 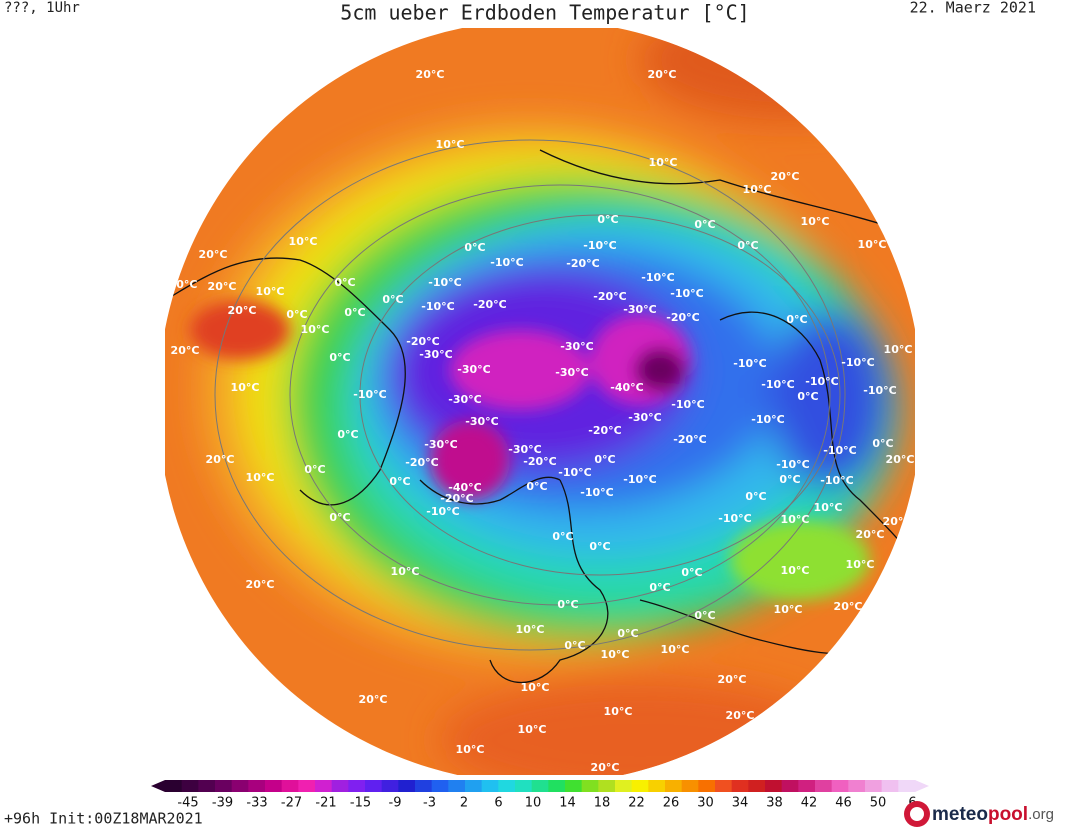 I want to click on colorbar-label: 46, so click(x=843, y=803).